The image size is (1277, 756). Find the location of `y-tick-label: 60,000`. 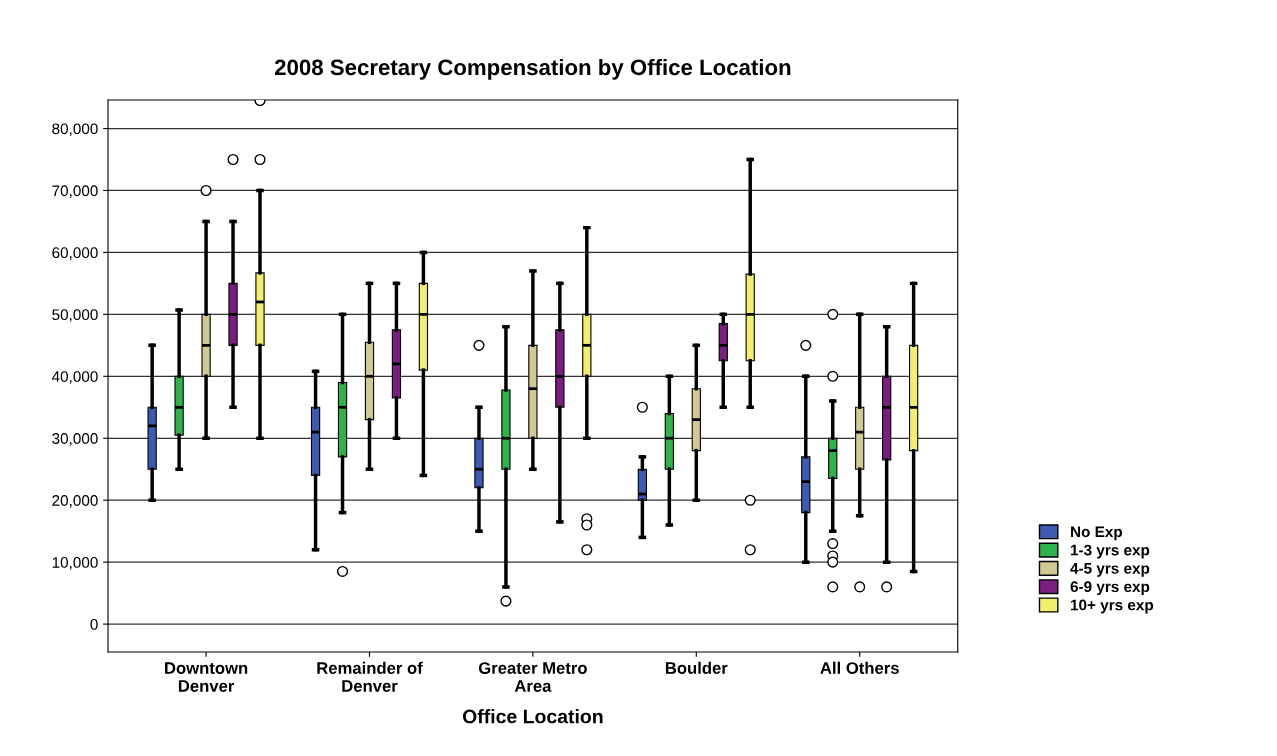

y-tick-label: 60,000 is located at coordinates (75, 253).